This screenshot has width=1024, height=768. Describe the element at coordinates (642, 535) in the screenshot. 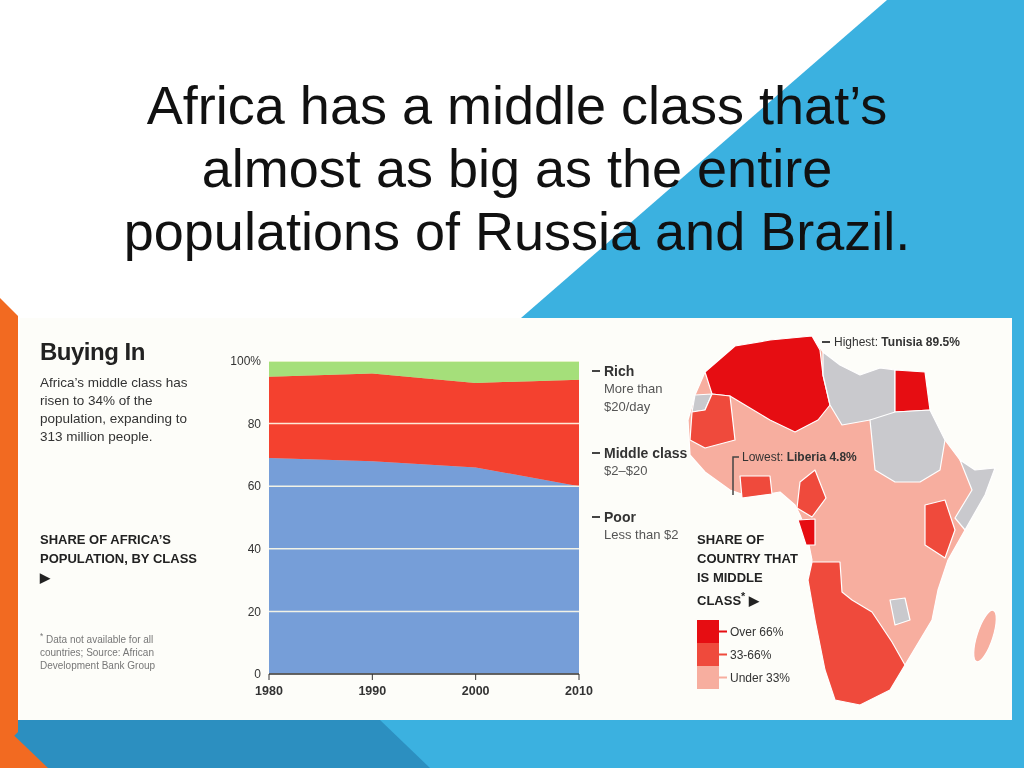

I see `text: Less than $2` at that location.